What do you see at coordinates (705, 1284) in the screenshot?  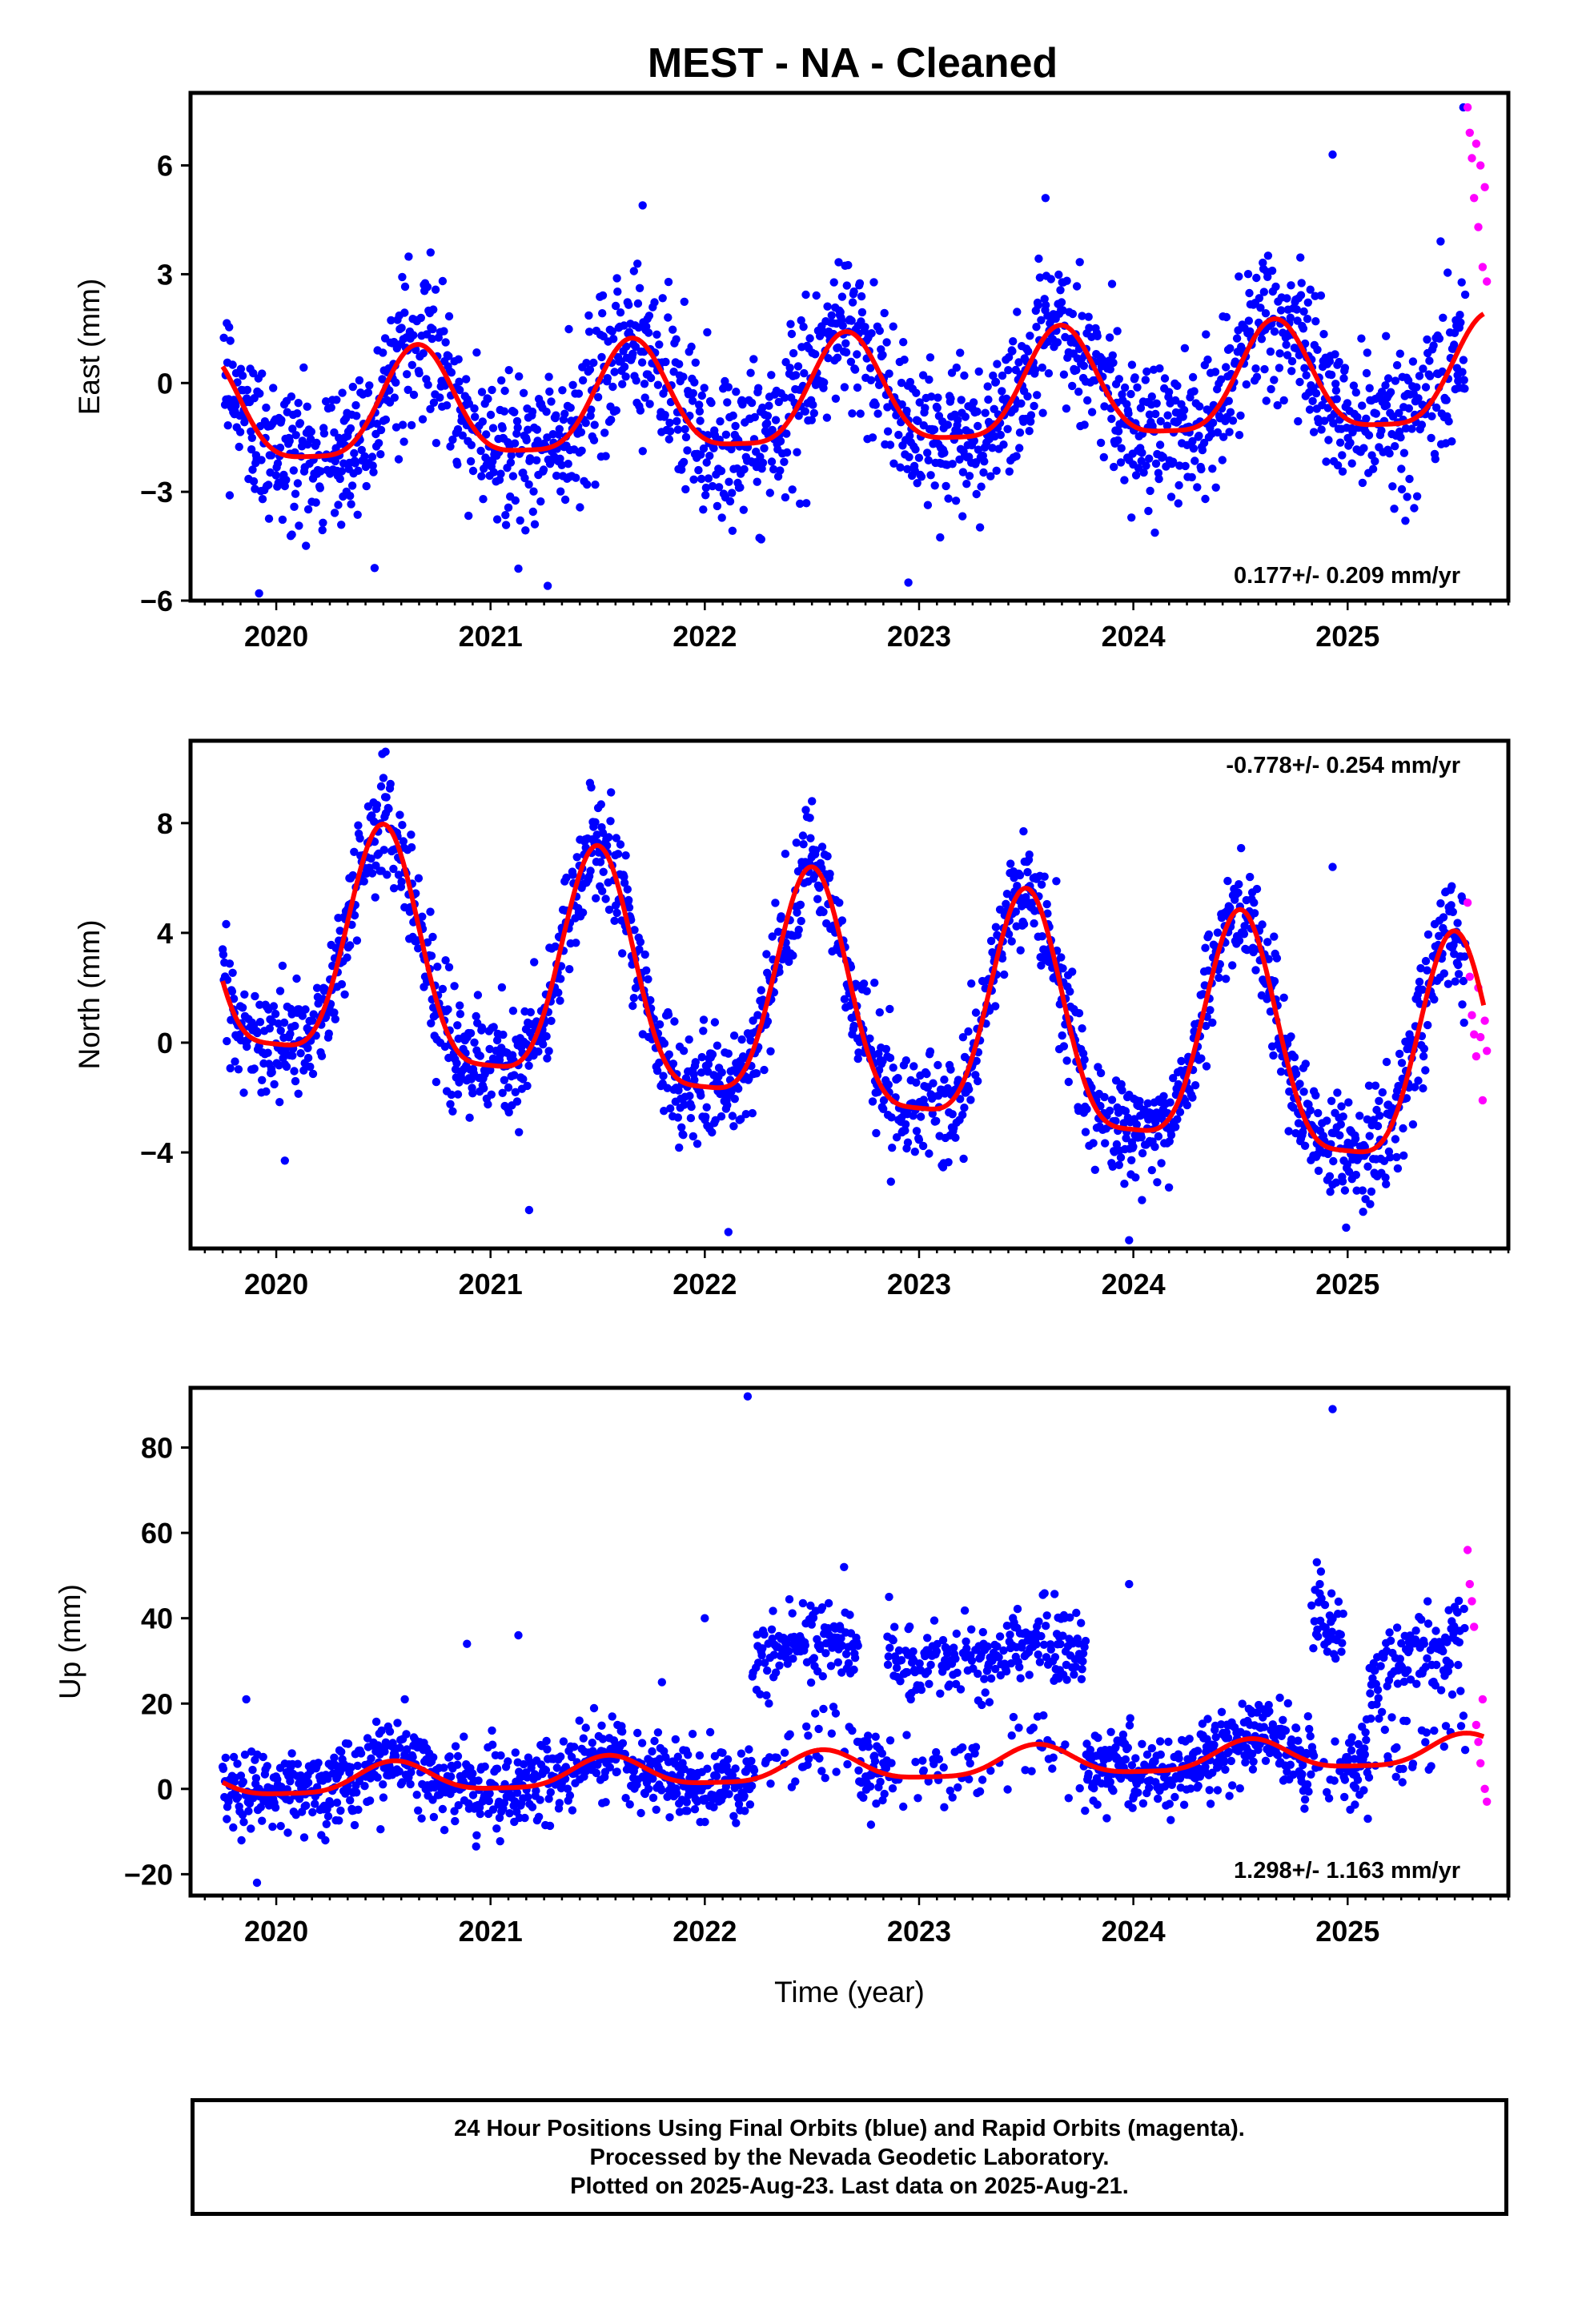 I see `x-tick-label: 2022` at bounding box center [705, 1284].